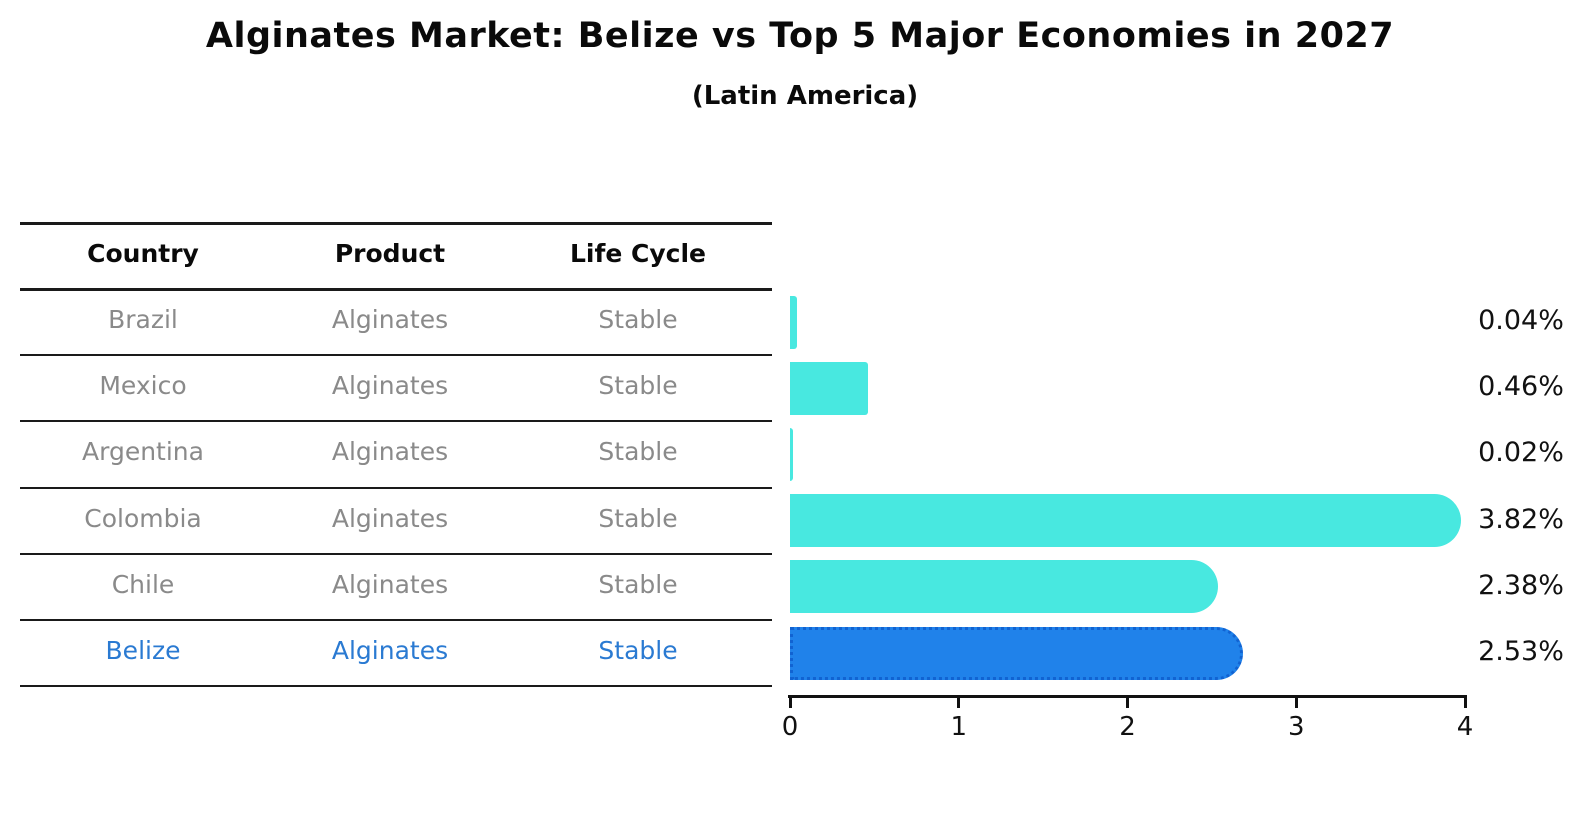 The width and height of the screenshot is (1586, 823). What do you see at coordinates (143, 386) in the screenshot?
I see `table-cell-mexico-0: Mexico` at bounding box center [143, 386].